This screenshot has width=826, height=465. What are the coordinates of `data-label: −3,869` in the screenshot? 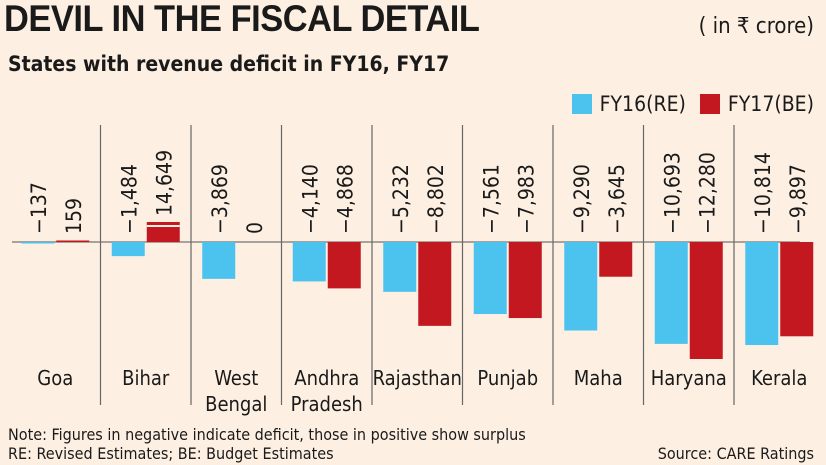 It's located at (220, 199).